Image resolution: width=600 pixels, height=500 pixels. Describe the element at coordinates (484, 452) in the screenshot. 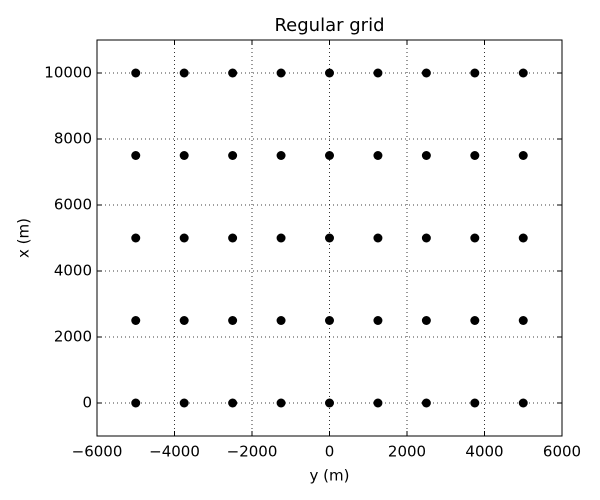

I see `x-tick-label: 4000` at that location.